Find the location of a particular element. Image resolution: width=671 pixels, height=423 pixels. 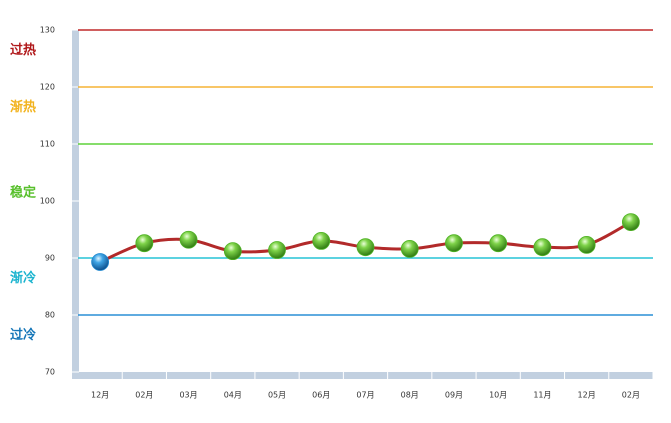

y-tick-label: 90 is located at coordinates (50, 258).